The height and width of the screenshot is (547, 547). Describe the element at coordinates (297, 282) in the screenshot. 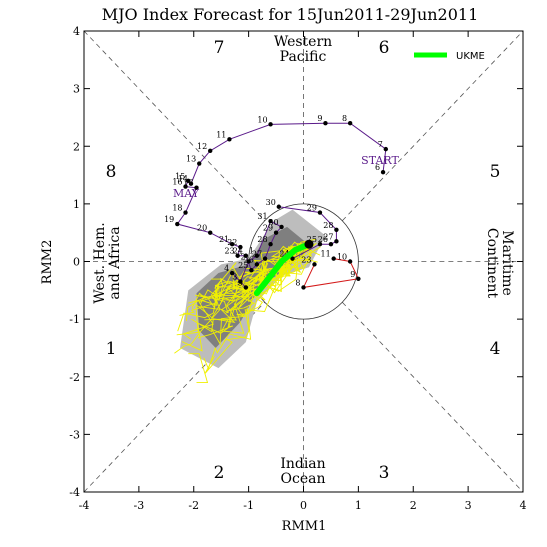

I see `ensemble-mean-day-label: 8` at that location.